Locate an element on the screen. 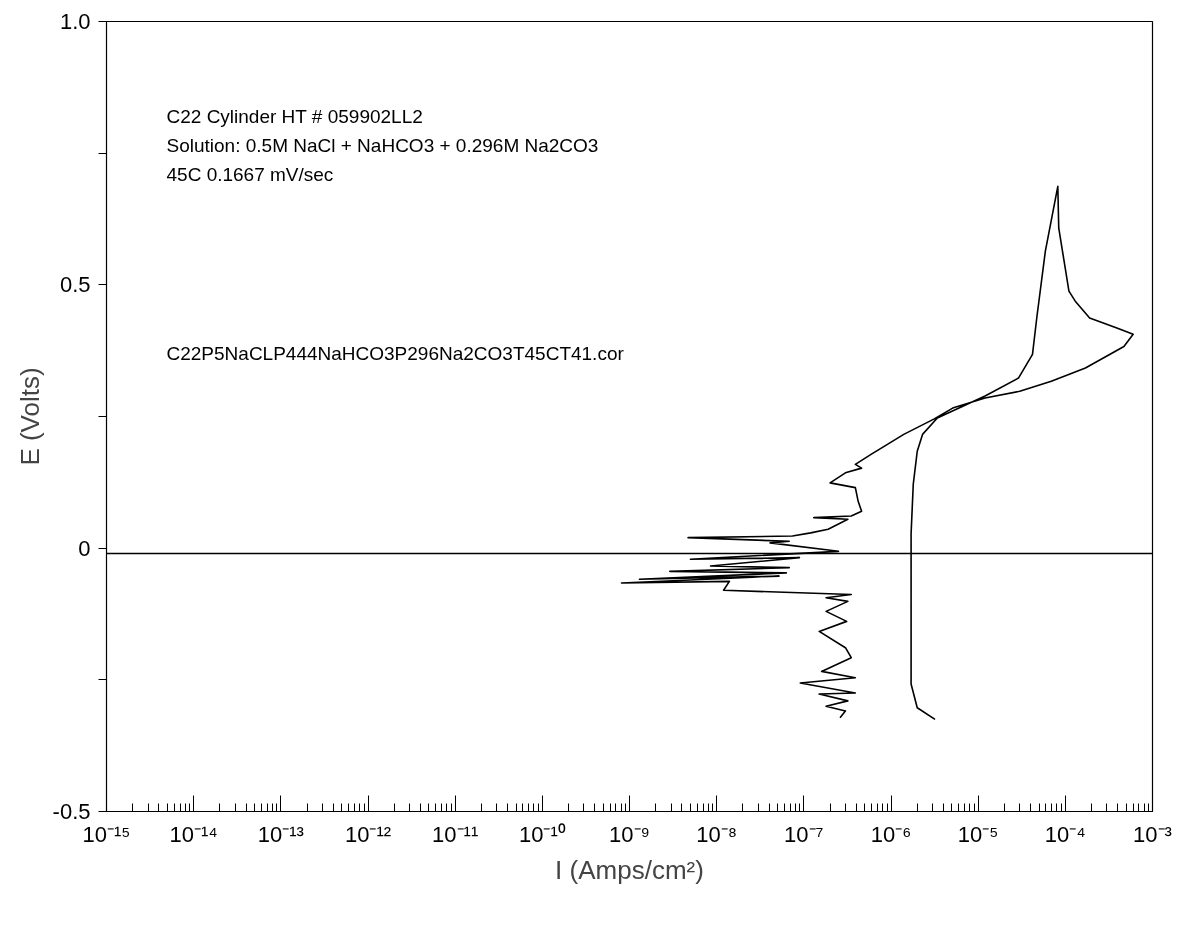  y-tick-label: 0.5 is located at coordinates (75, 285).